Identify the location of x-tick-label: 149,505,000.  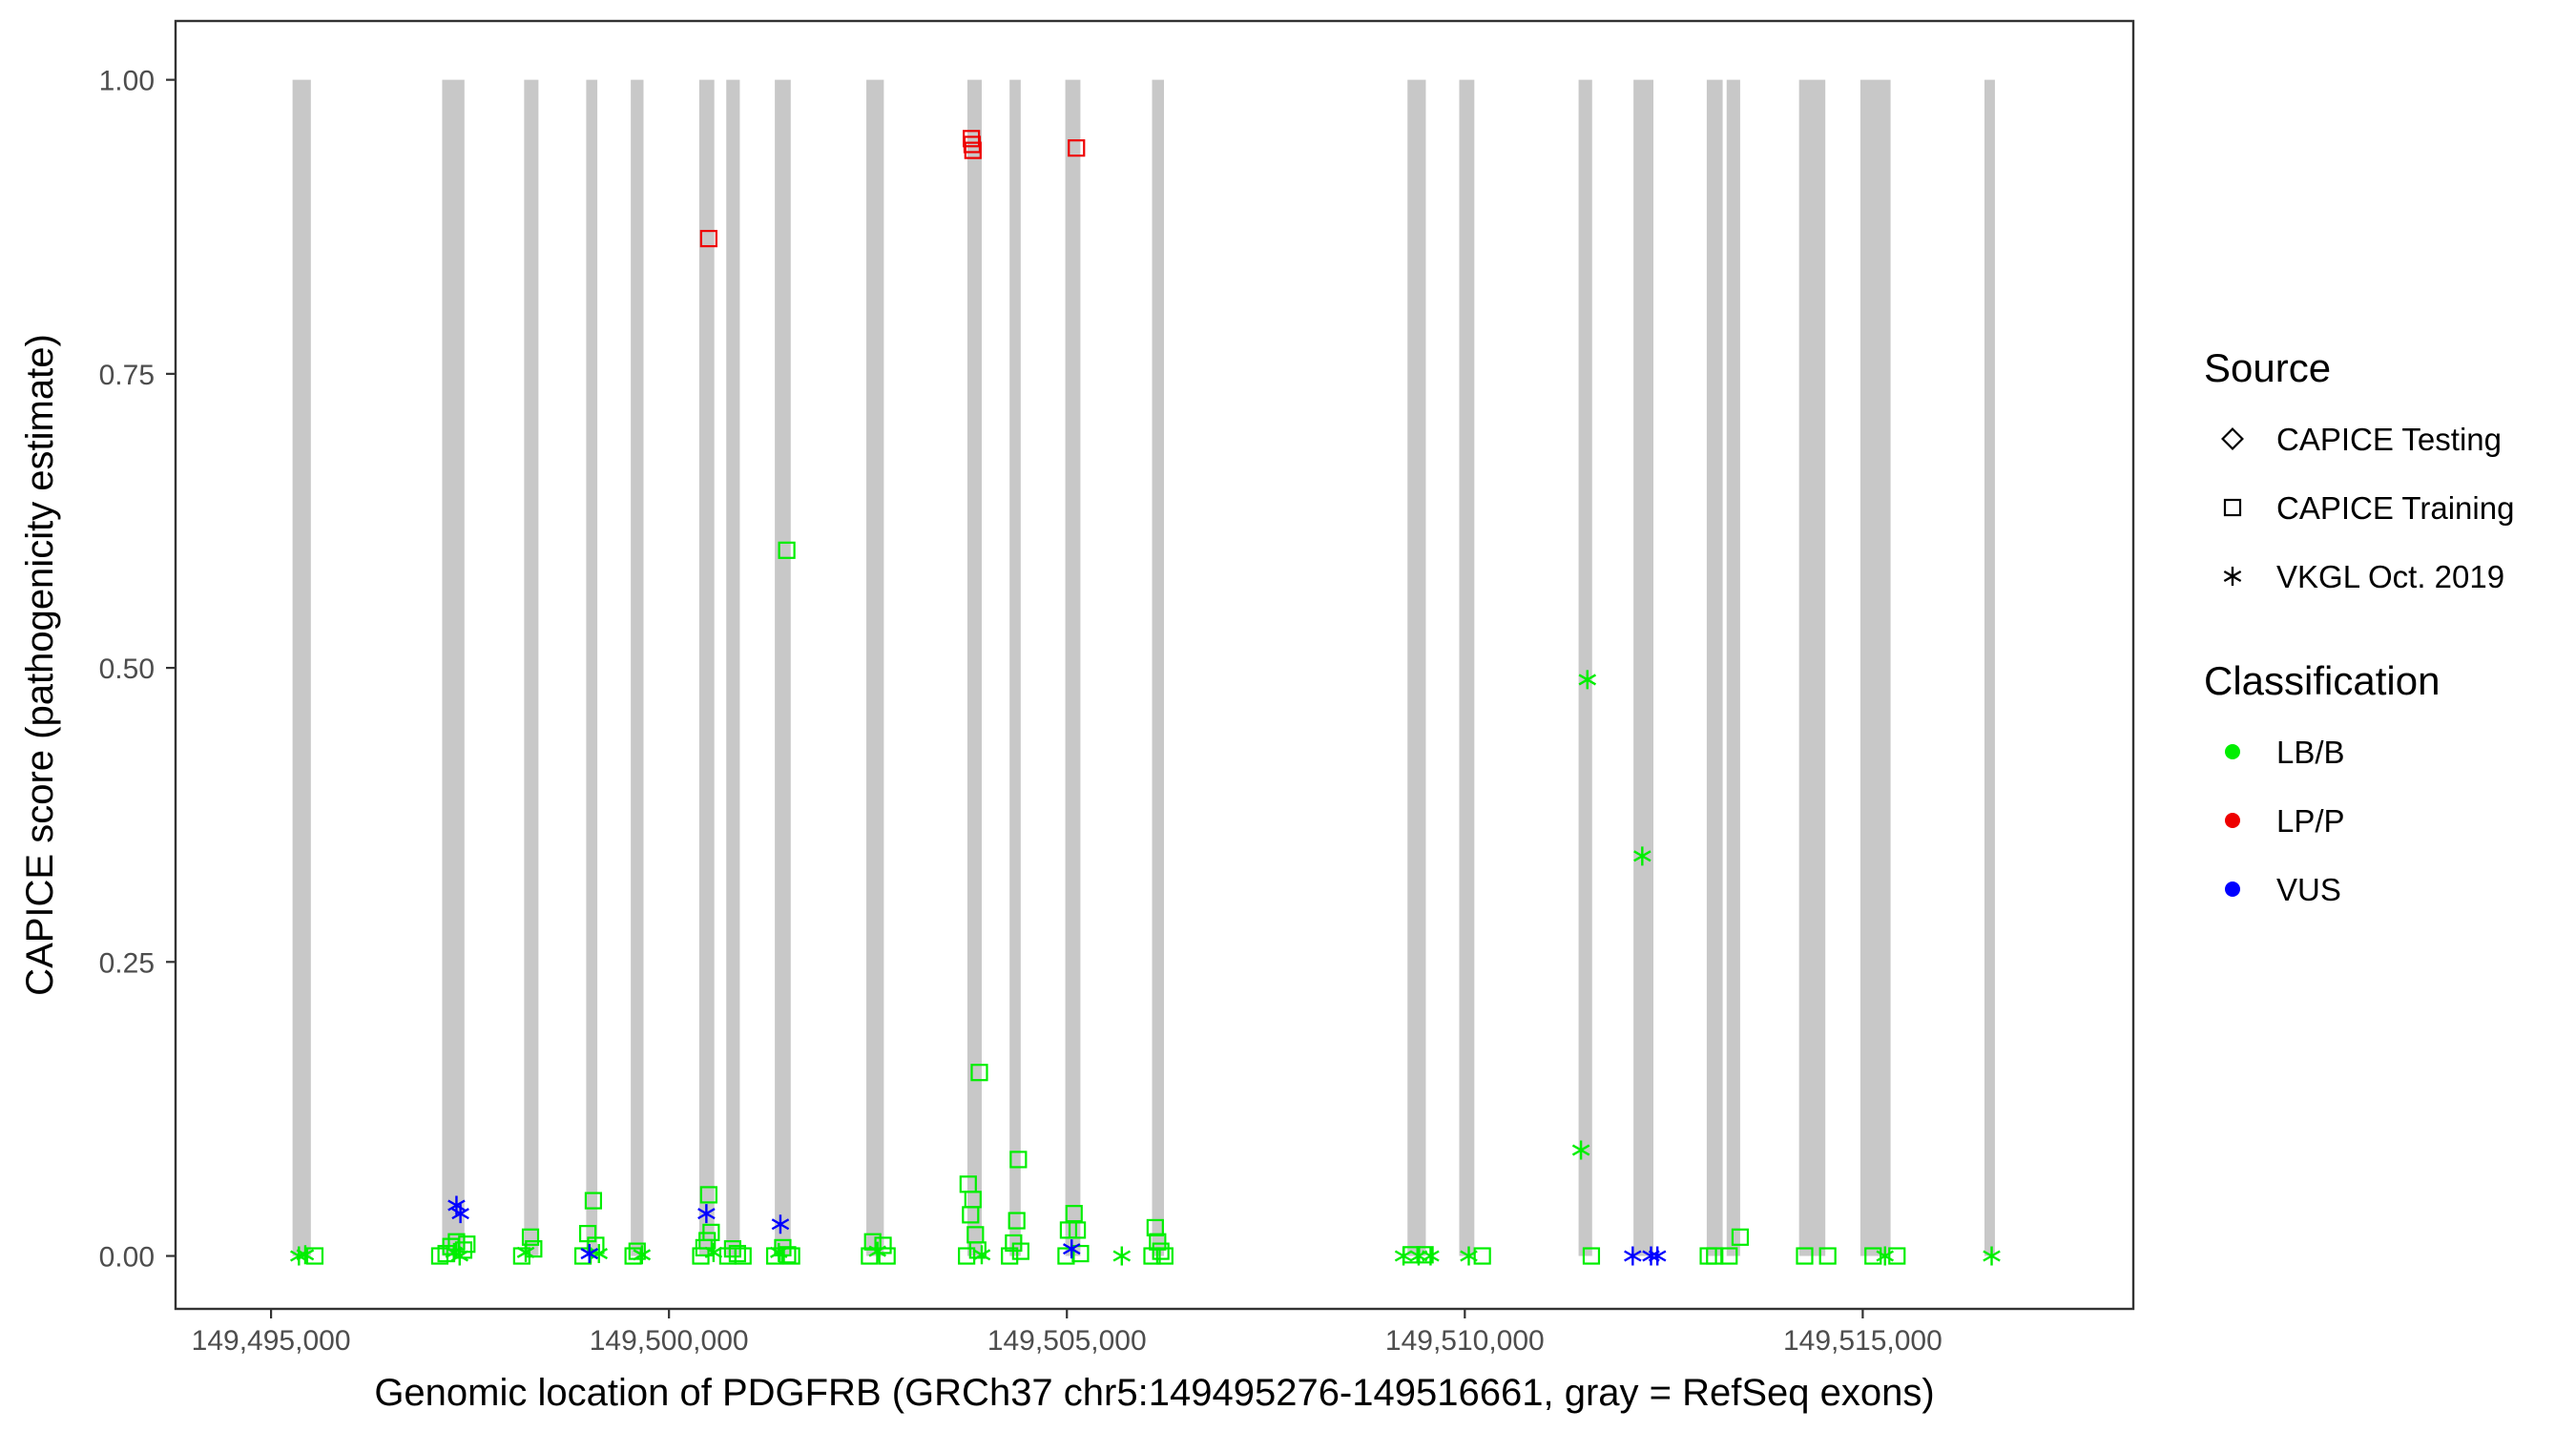
(1067, 1341).